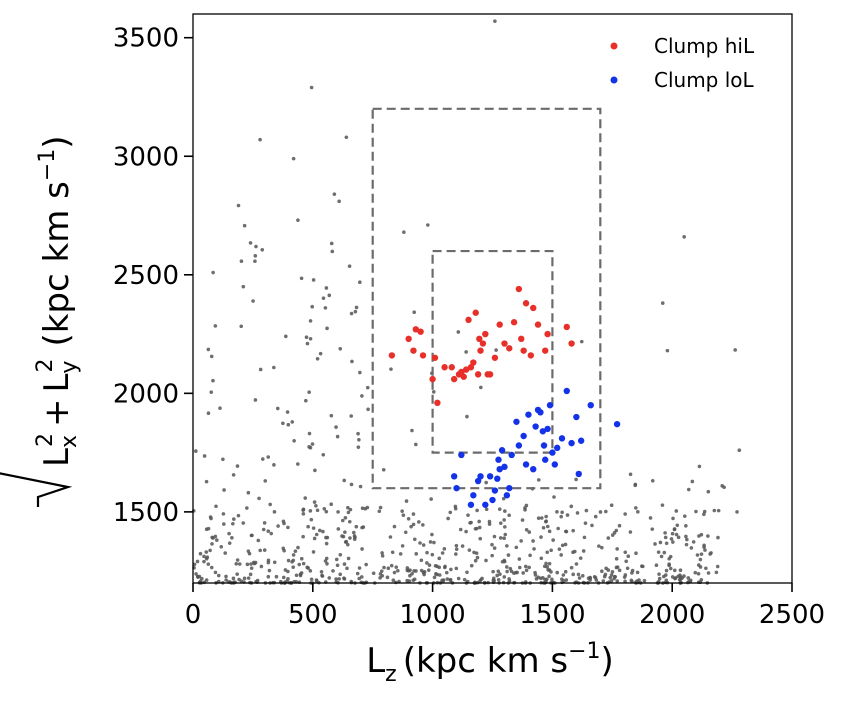 The height and width of the screenshot is (708, 862). Describe the element at coordinates (505, 606) in the screenshot. I see `x-axis-ticks: 0 500 1000 1500 2000 2500` at that location.